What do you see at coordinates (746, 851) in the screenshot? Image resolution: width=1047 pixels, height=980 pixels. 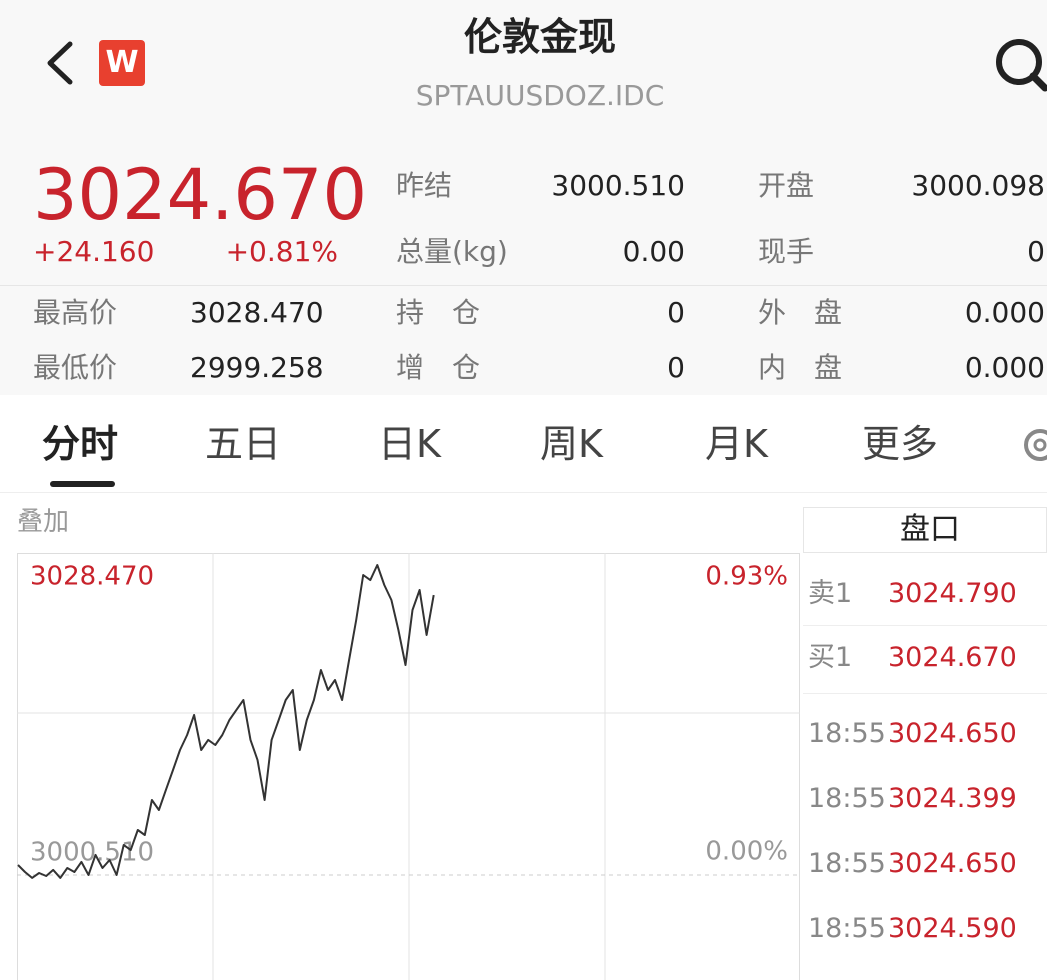 I see `y2-tick-label: 0.00%` at bounding box center [746, 851].